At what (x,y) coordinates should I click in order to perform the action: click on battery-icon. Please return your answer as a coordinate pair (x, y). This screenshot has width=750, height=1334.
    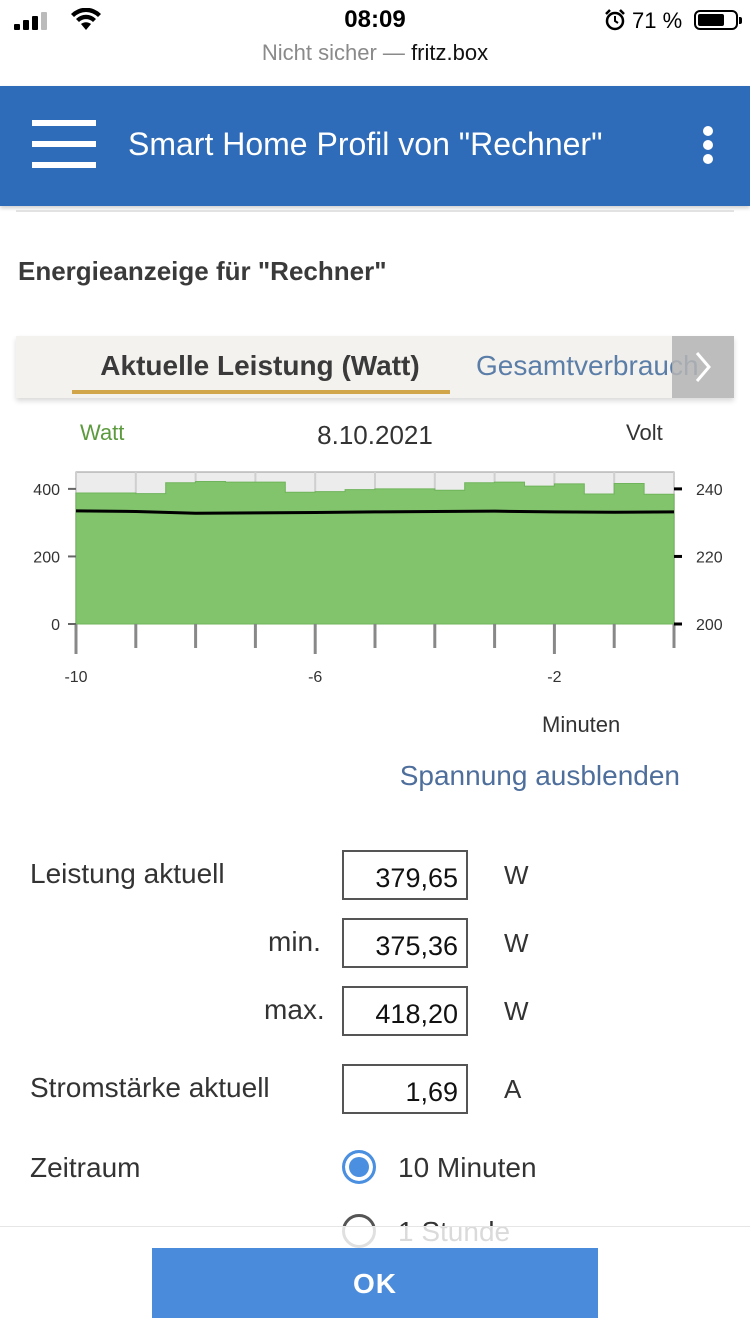
    Looking at the image, I should click on (718, 20).